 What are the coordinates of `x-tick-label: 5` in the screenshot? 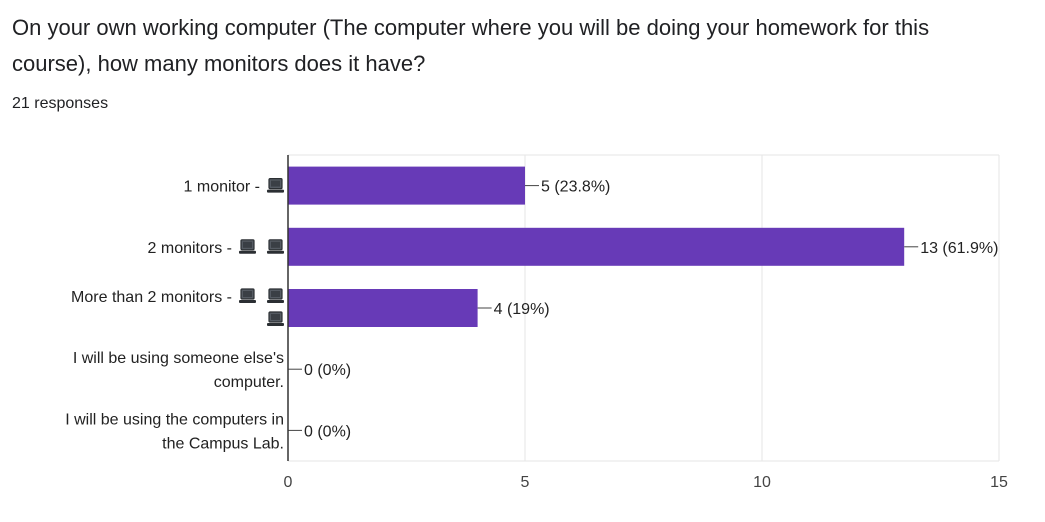 It's located at (525, 482).